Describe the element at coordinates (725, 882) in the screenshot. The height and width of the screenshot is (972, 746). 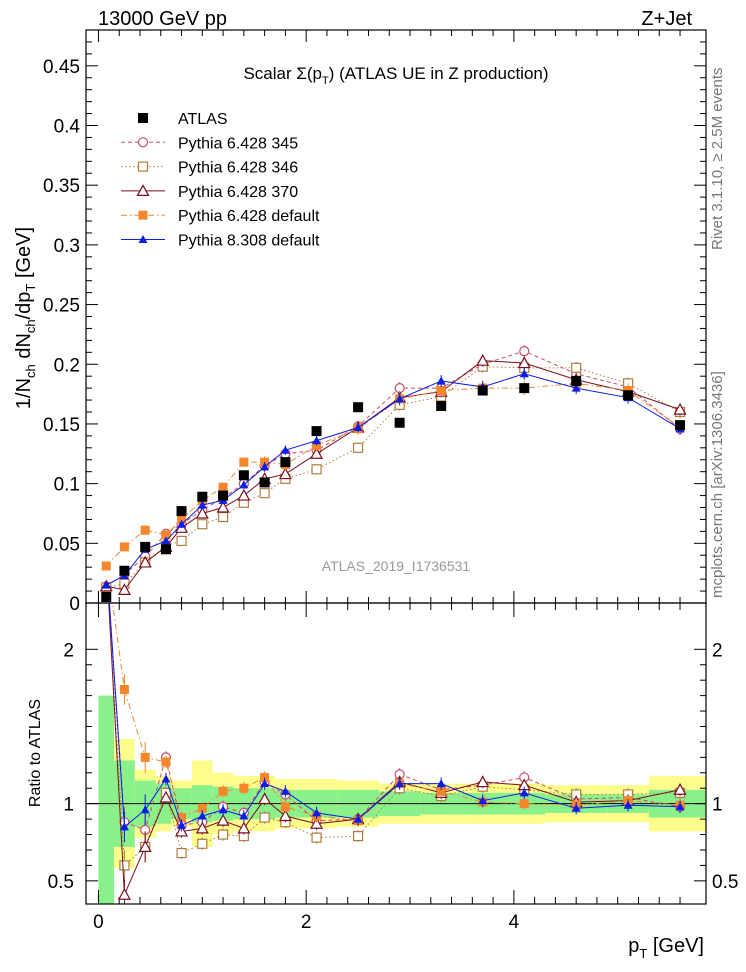
I see `ratio-ytick-label-right: 0.5` at that location.